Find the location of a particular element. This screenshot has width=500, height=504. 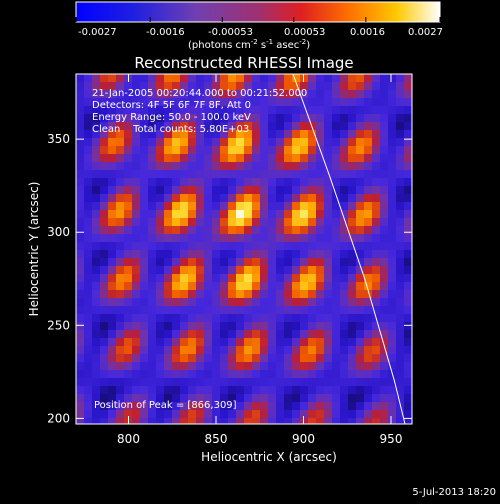

y-axis-label: Heliocentric Y (arcsec) is located at coordinates (34, 249).